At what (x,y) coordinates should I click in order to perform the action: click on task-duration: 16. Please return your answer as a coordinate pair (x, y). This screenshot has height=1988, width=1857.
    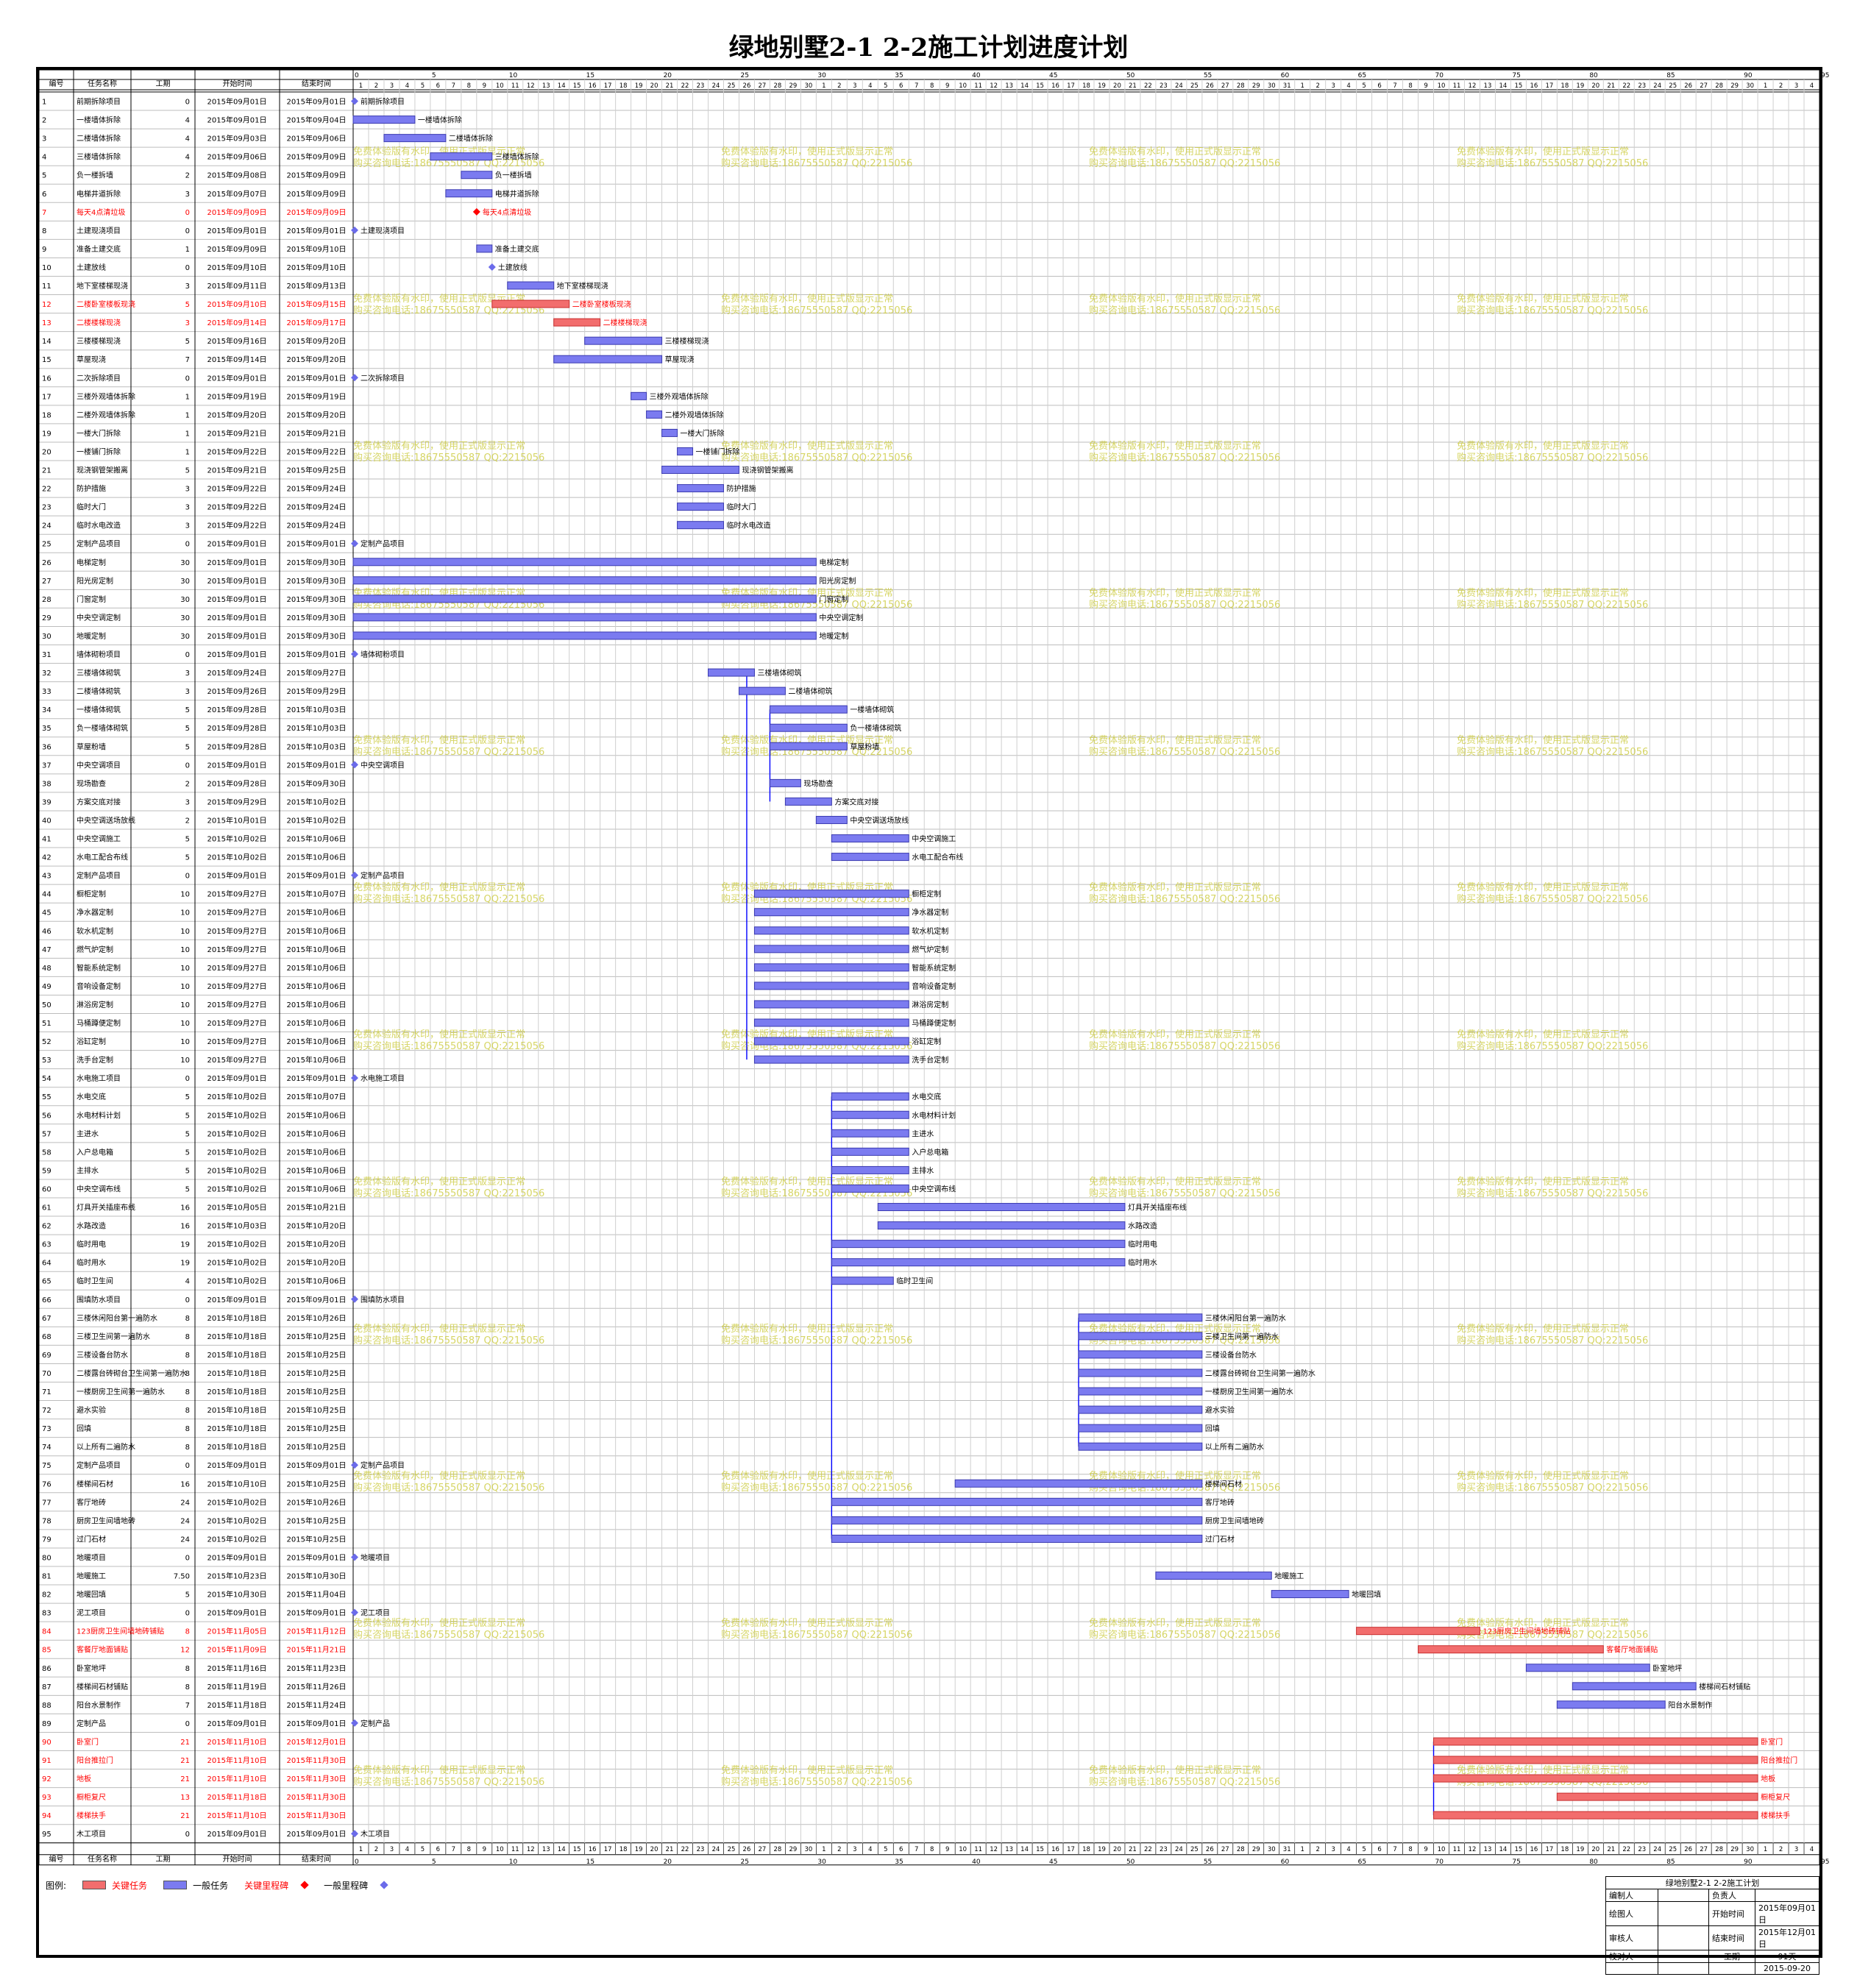
    Looking at the image, I should click on (185, 1208).